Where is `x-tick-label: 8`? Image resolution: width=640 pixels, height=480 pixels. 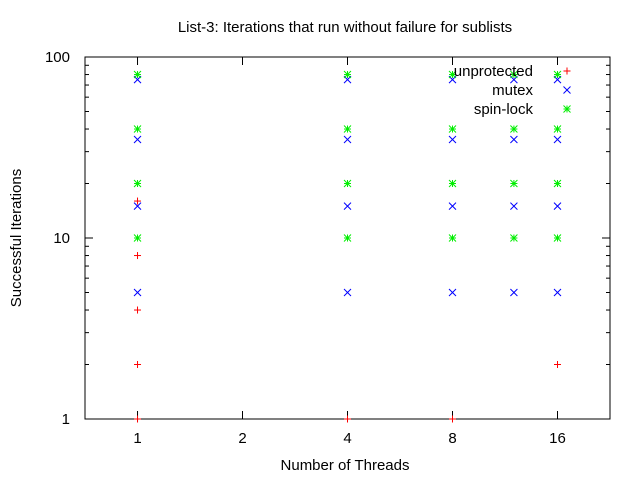
x-tick-label: 8 is located at coordinates (452, 438).